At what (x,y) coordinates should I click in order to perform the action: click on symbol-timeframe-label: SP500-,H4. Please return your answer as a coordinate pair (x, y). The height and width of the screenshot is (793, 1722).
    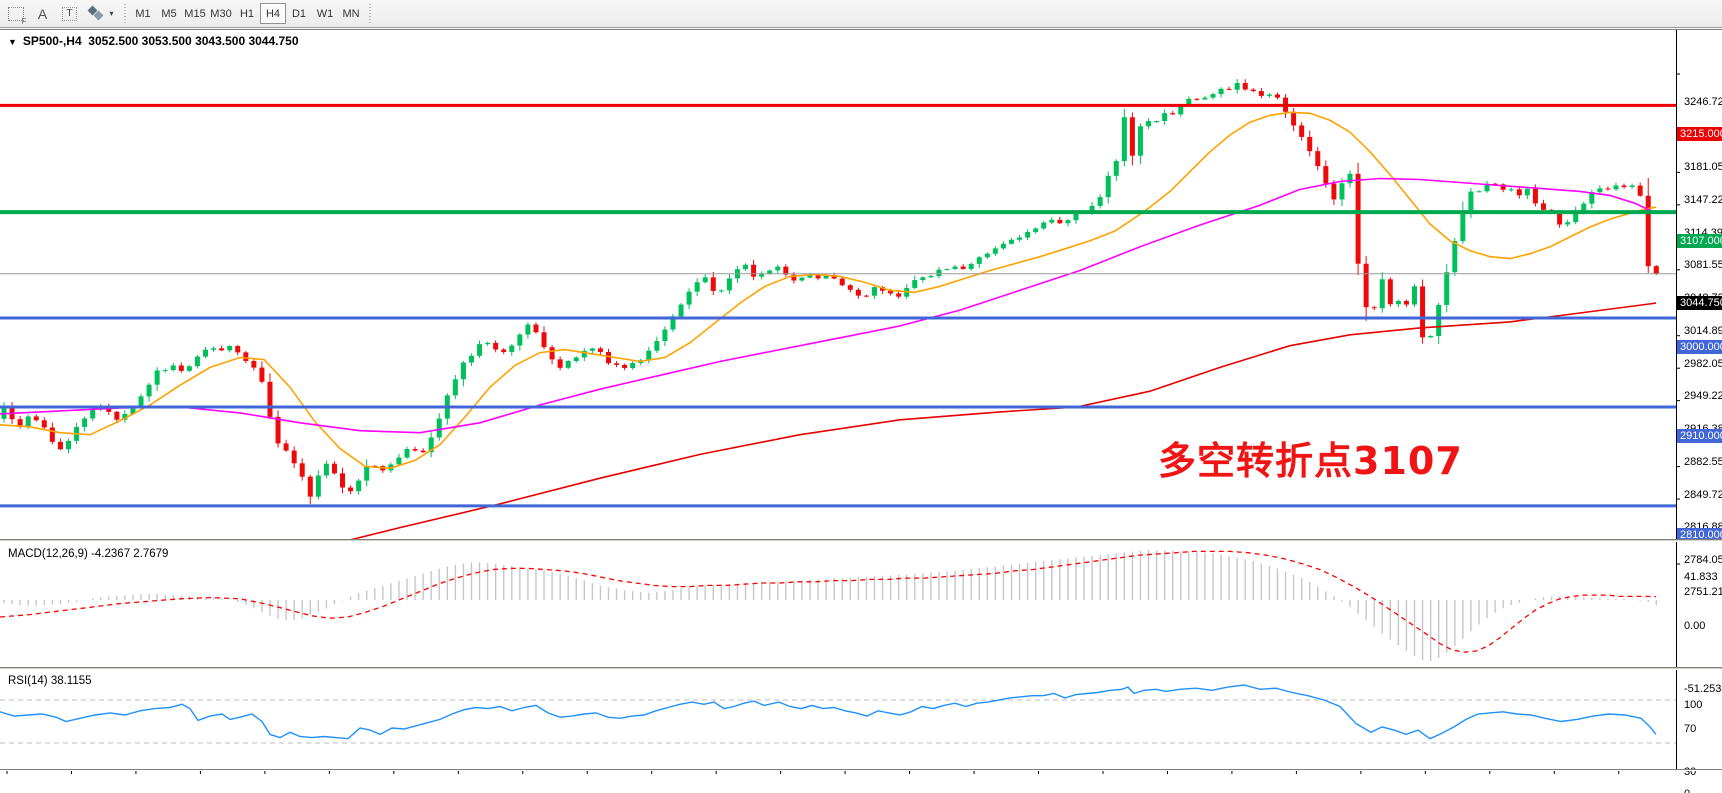
    Looking at the image, I should click on (52, 41).